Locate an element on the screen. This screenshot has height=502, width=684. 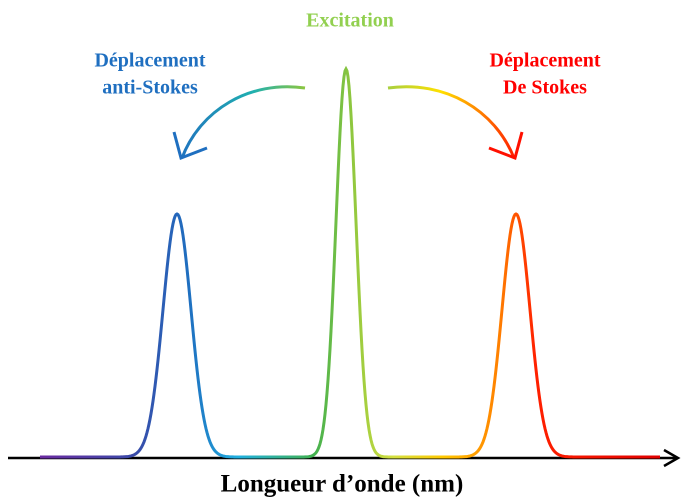
stokes-label: Déplacement is located at coordinates (544, 61).